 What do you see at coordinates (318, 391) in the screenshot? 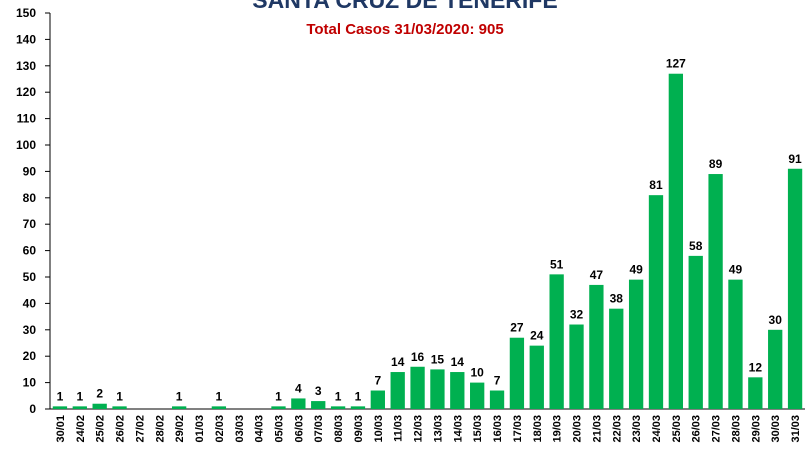
I see `data-label: 3` at bounding box center [318, 391].